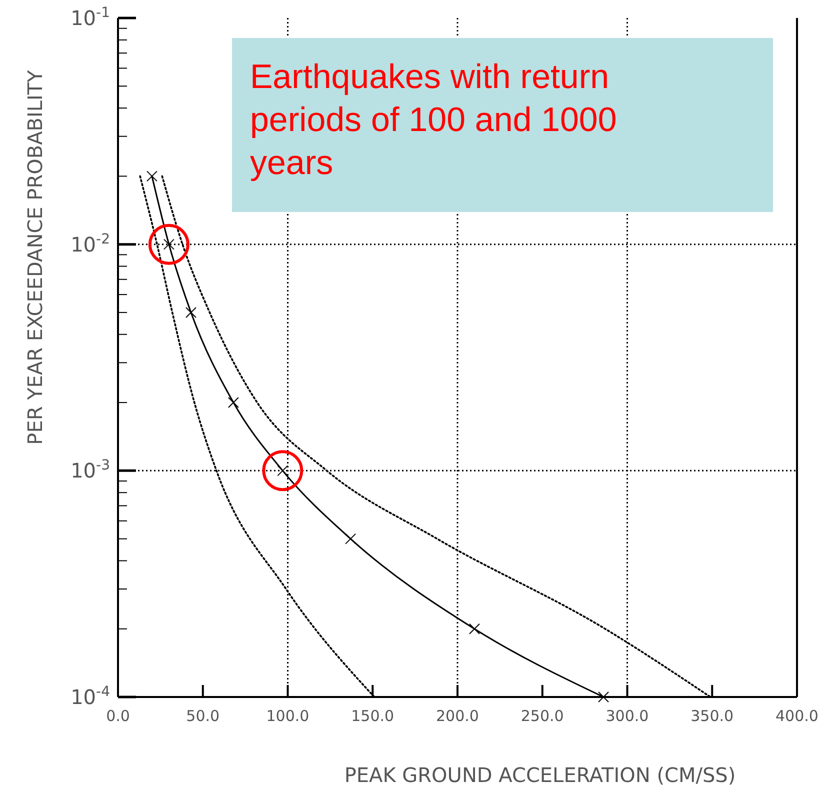  Describe the element at coordinates (118, 716) in the screenshot. I see `x-tick-label: 0.0` at that location.